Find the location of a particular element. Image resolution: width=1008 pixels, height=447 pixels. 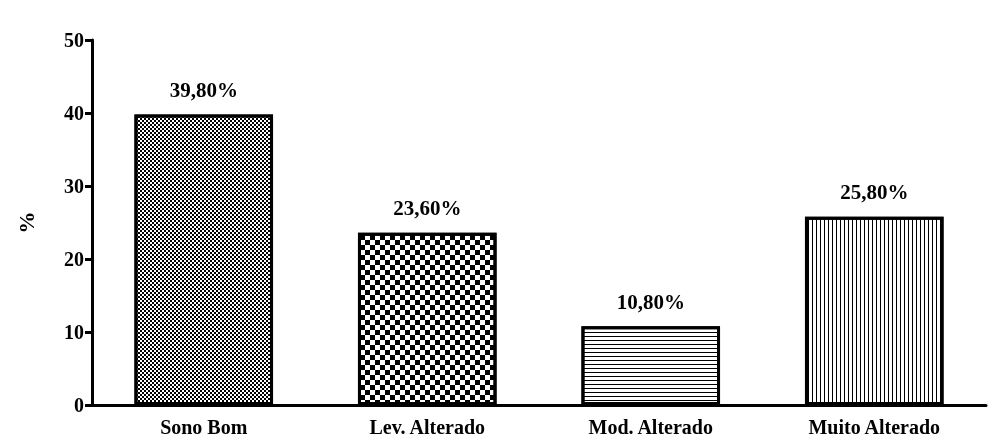

x-tick-label: Mod. Alterado is located at coordinates (650, 427).